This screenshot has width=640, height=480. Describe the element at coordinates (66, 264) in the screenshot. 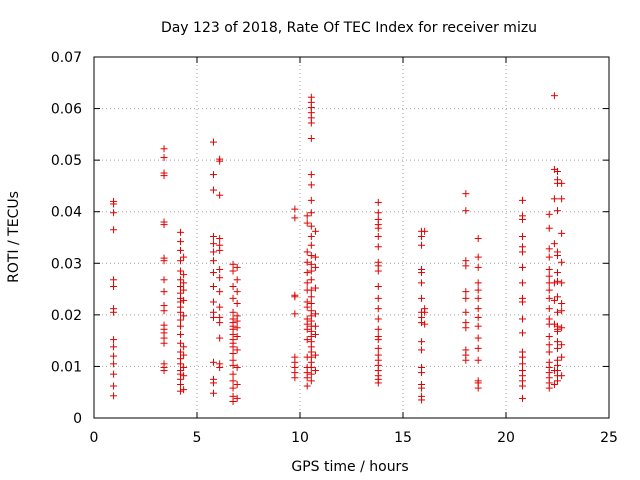

I see `y-tick-label: 0.03` at that location.